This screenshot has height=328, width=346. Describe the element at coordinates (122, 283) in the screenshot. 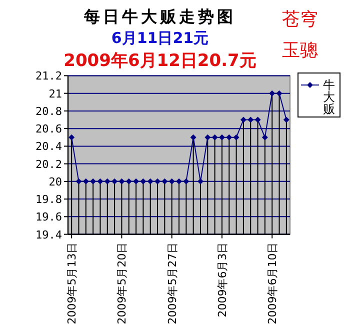

I see `x-tick-label: 2009年5月20日` at that location.